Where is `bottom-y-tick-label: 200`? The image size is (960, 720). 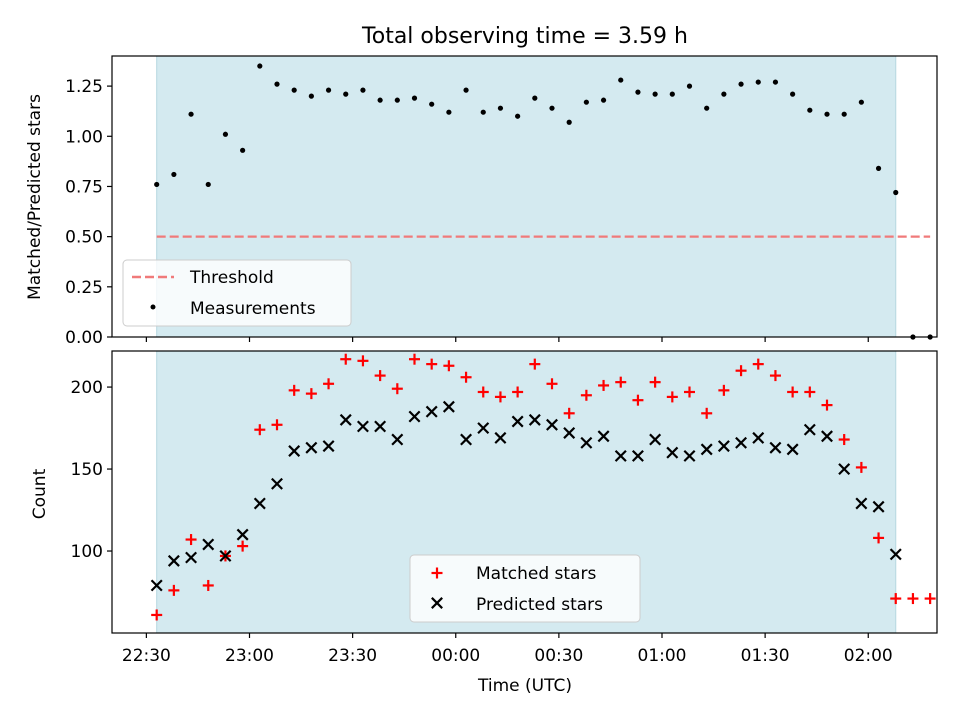 bottom-y-tick-label: 200 is located at coordinates (87, 388).